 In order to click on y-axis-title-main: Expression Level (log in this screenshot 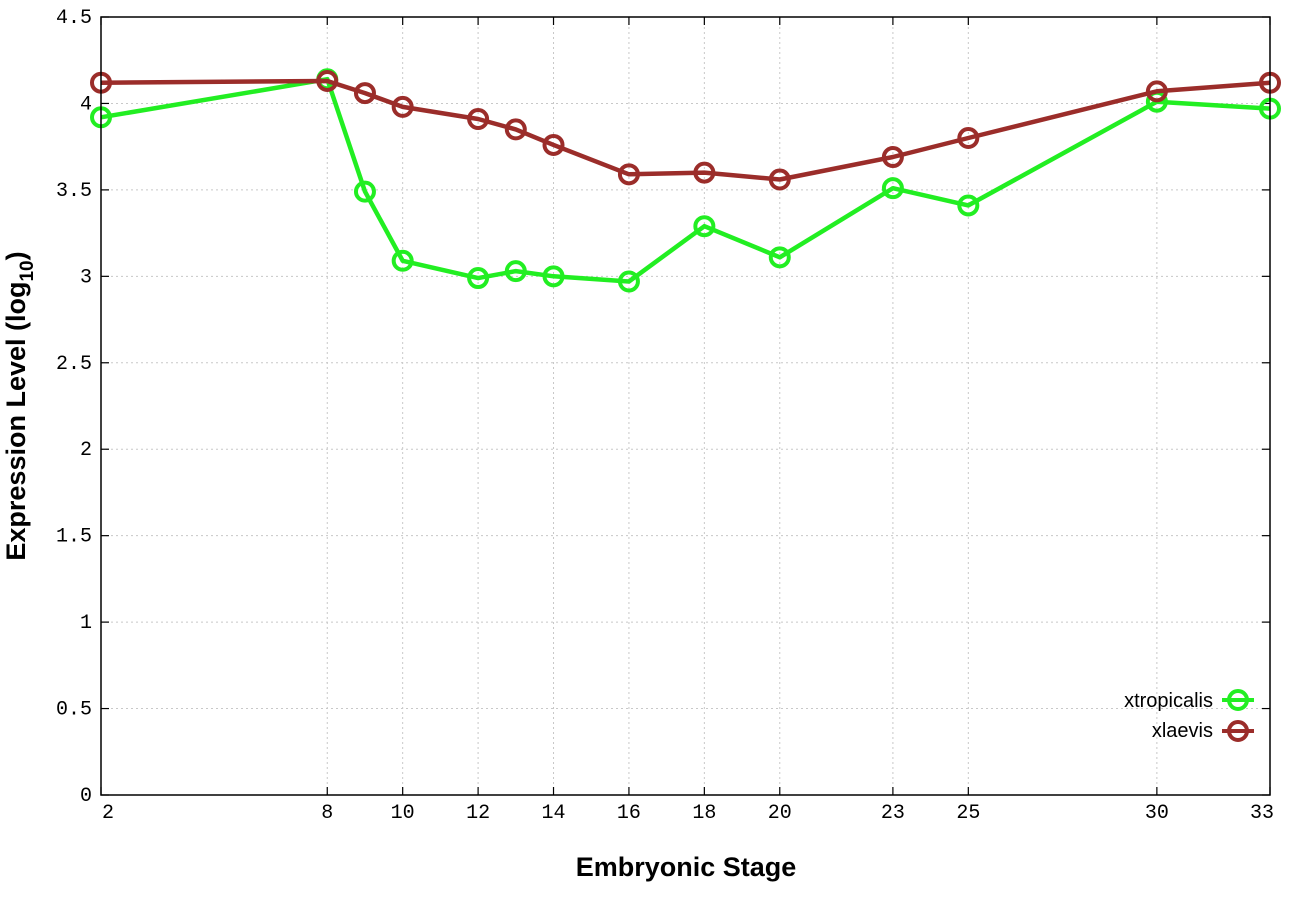, I will do `click(16, 421)`.